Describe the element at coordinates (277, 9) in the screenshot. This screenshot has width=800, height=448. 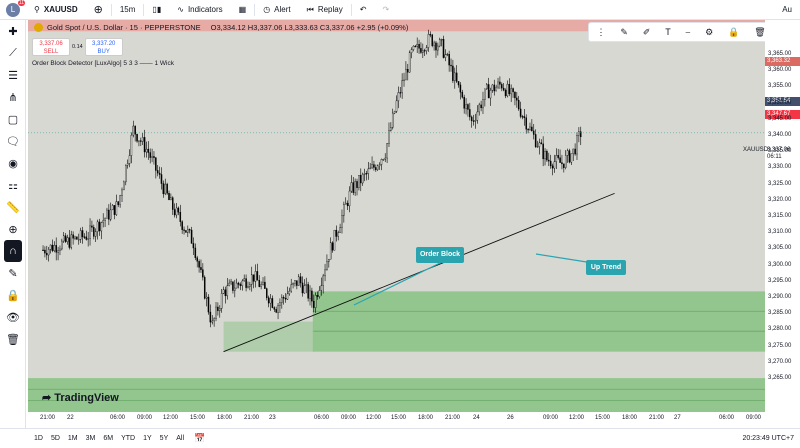
I see `alert-button: ◷ Alert` at that location.